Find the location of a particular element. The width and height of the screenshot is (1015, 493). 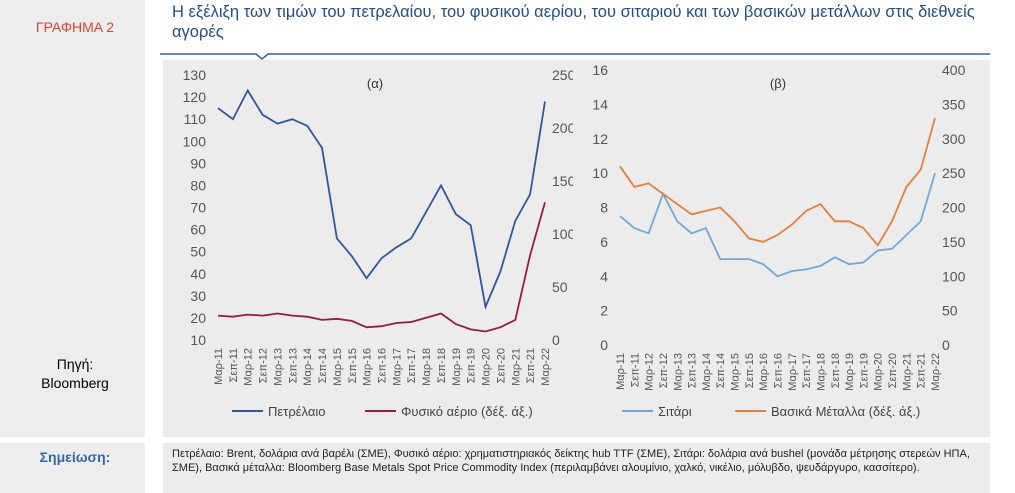

legend-label: Σιτάρι is located at coordinates (675, 411).